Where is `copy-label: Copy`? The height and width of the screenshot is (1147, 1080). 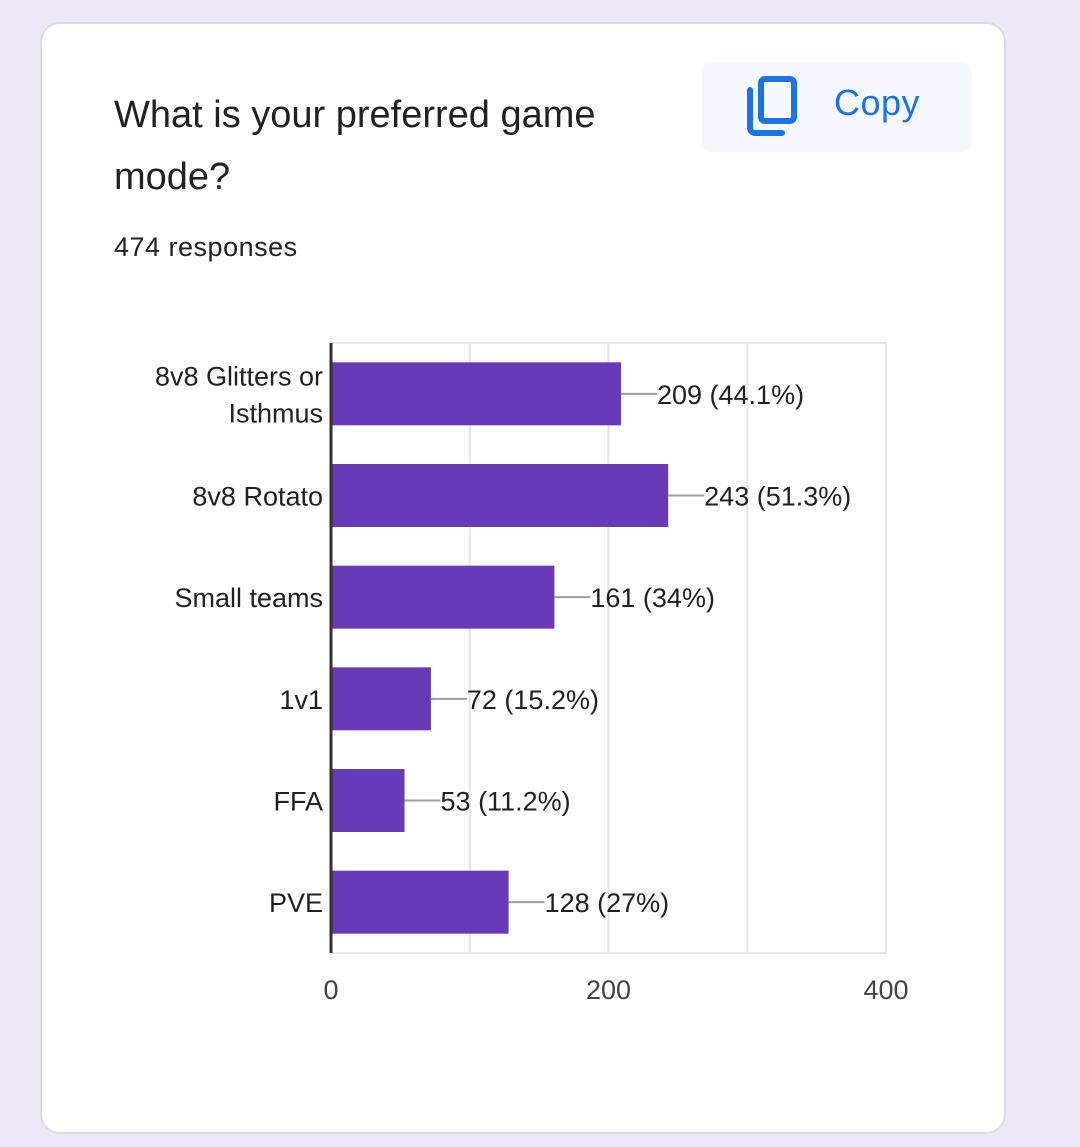
copy-label: Copy is located at coordinates (877, 102).